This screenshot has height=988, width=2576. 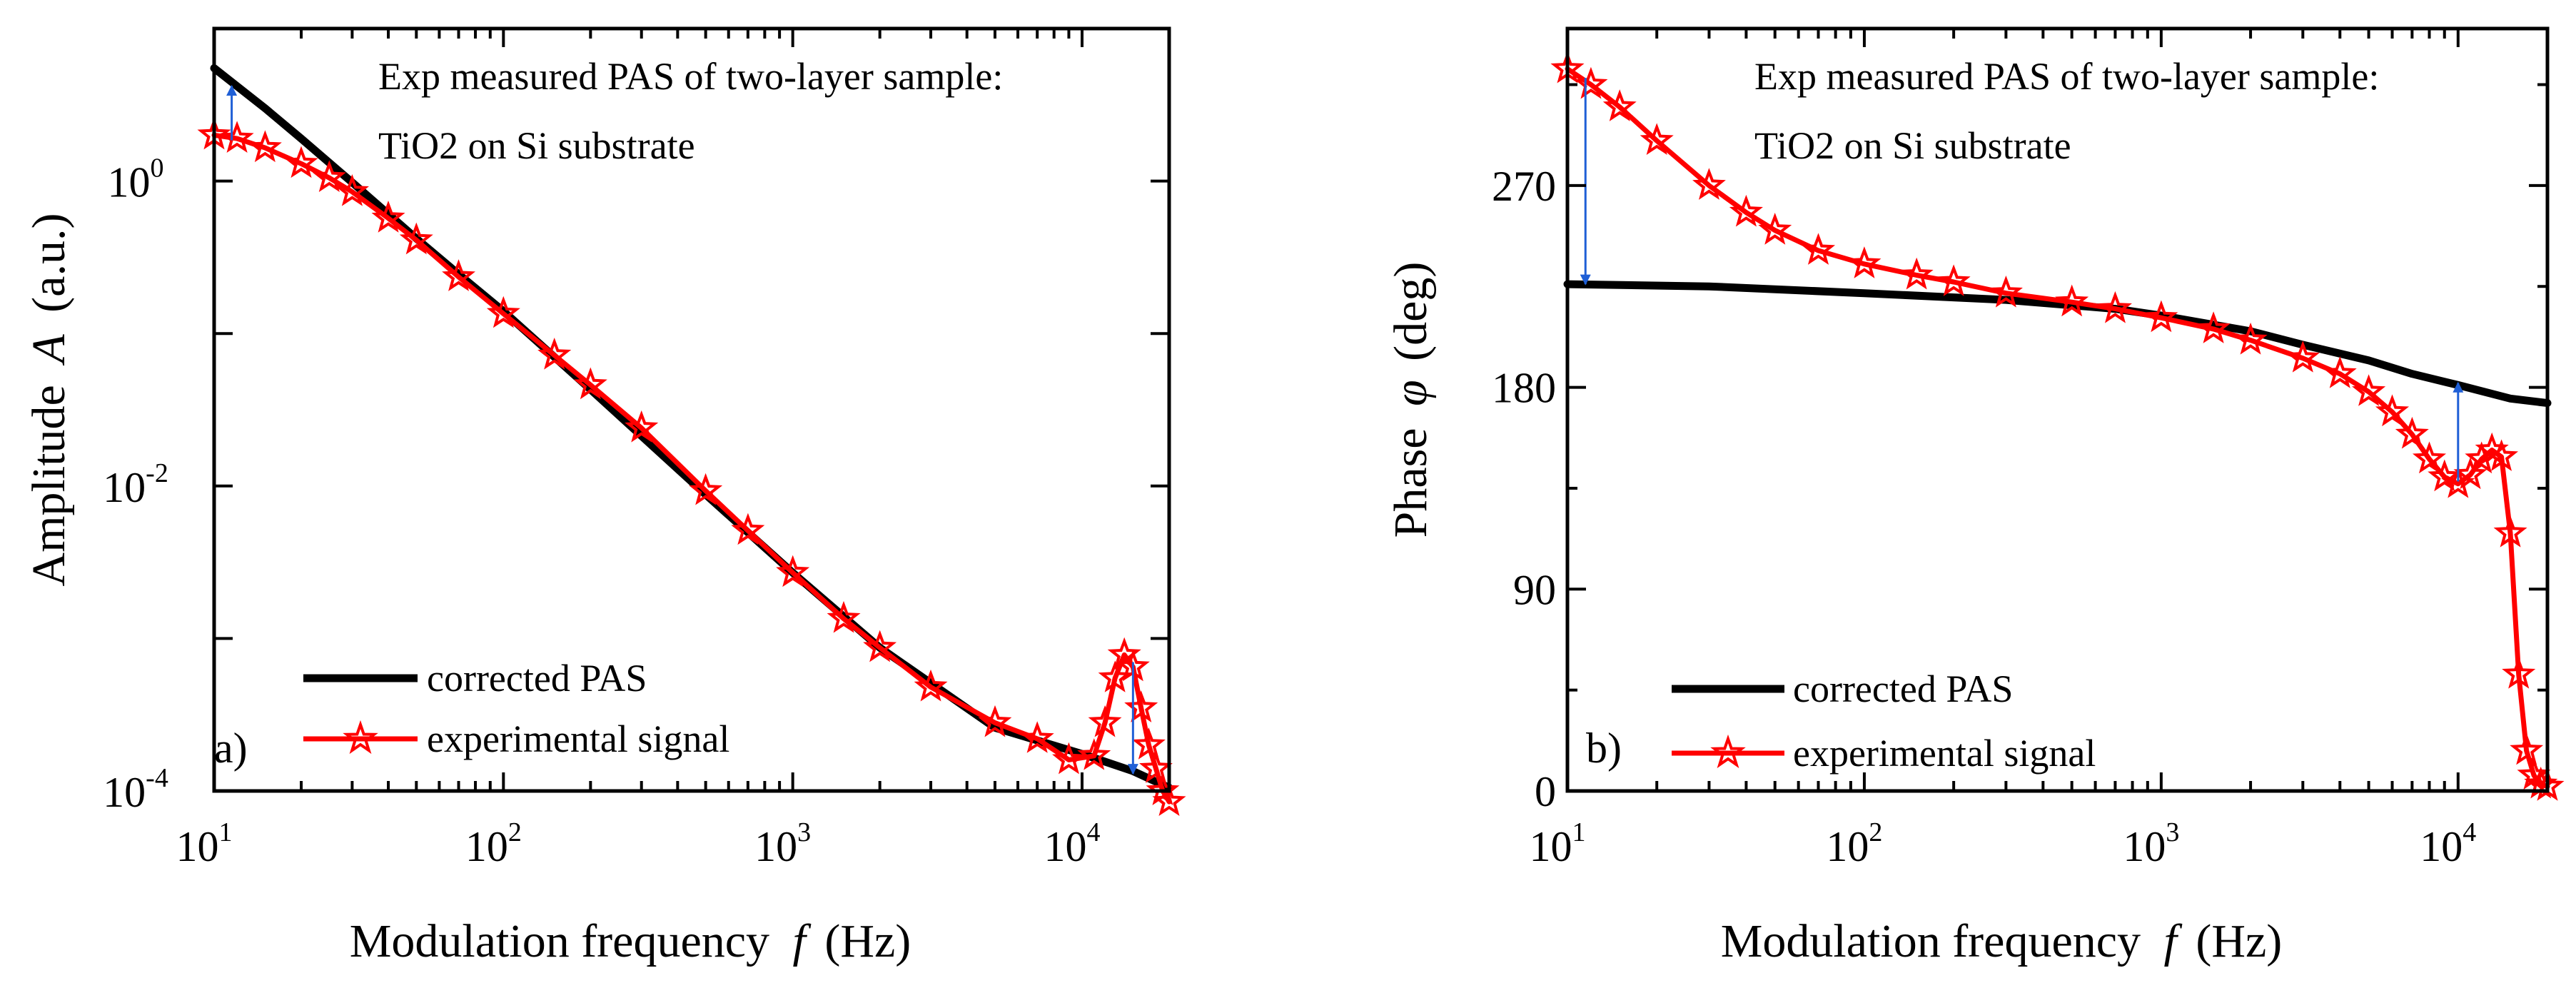 I want to click on panel-label: b), so click(x=1604, y=748).